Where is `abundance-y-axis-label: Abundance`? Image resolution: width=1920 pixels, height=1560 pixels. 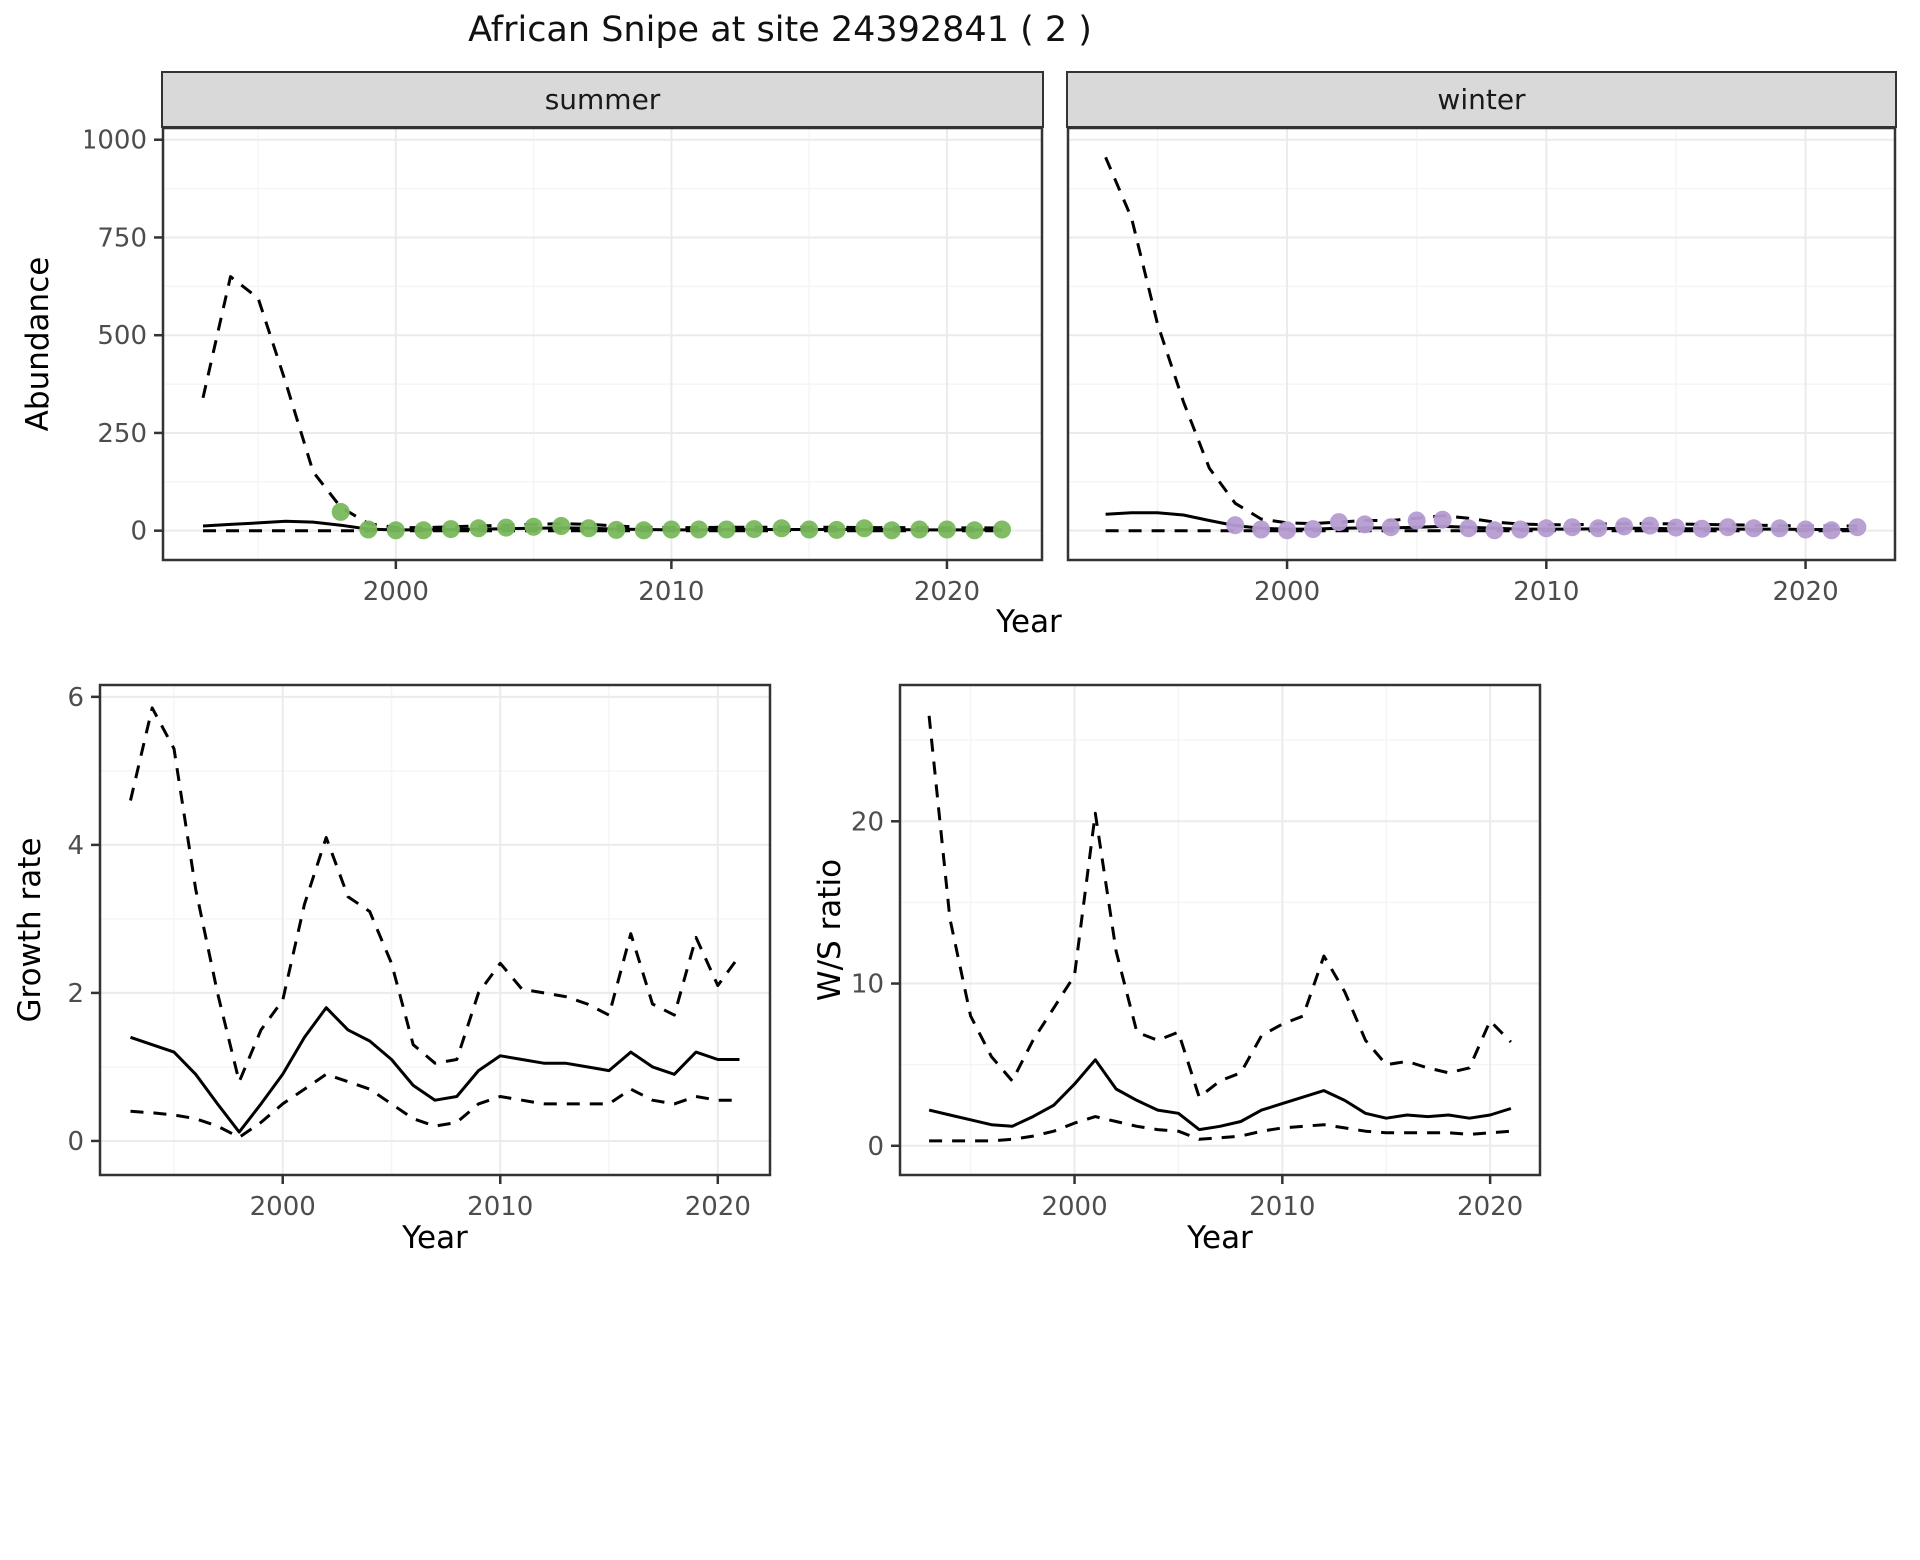
abundance-y-axis-label: Abundance is located at coordinates (38, 344).